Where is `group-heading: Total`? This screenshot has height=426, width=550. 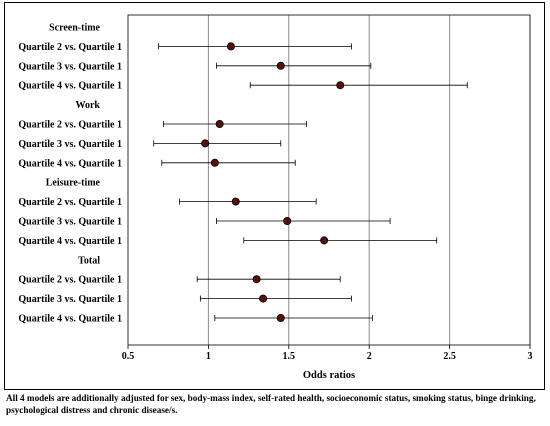
group-heading: Total is located at coordinates (89, 260).